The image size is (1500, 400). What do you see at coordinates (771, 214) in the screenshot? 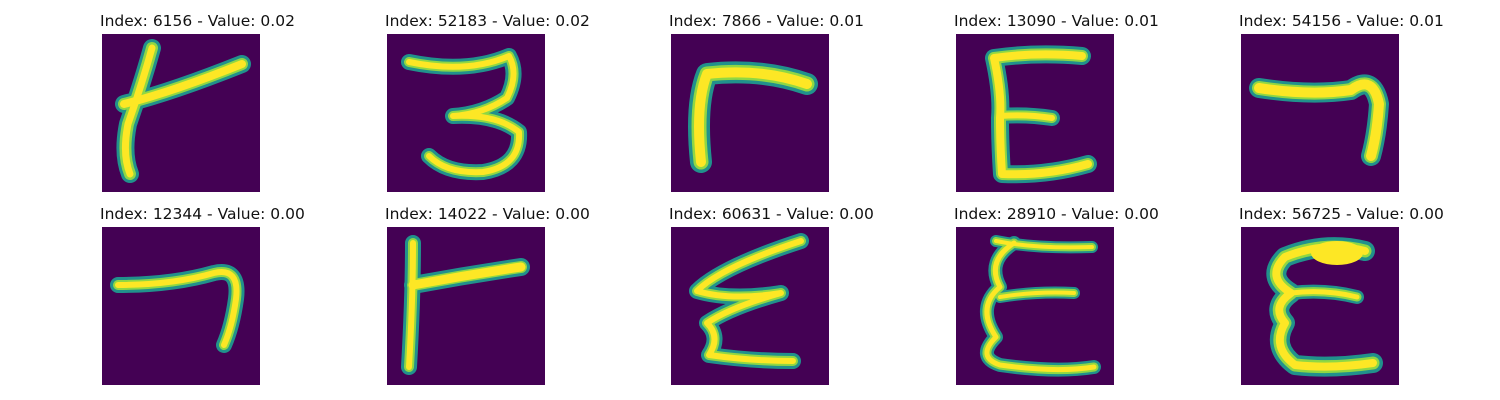
I see `panel-title: Index: 60631 - Value: 0.00` at bounding box center [771, 214].